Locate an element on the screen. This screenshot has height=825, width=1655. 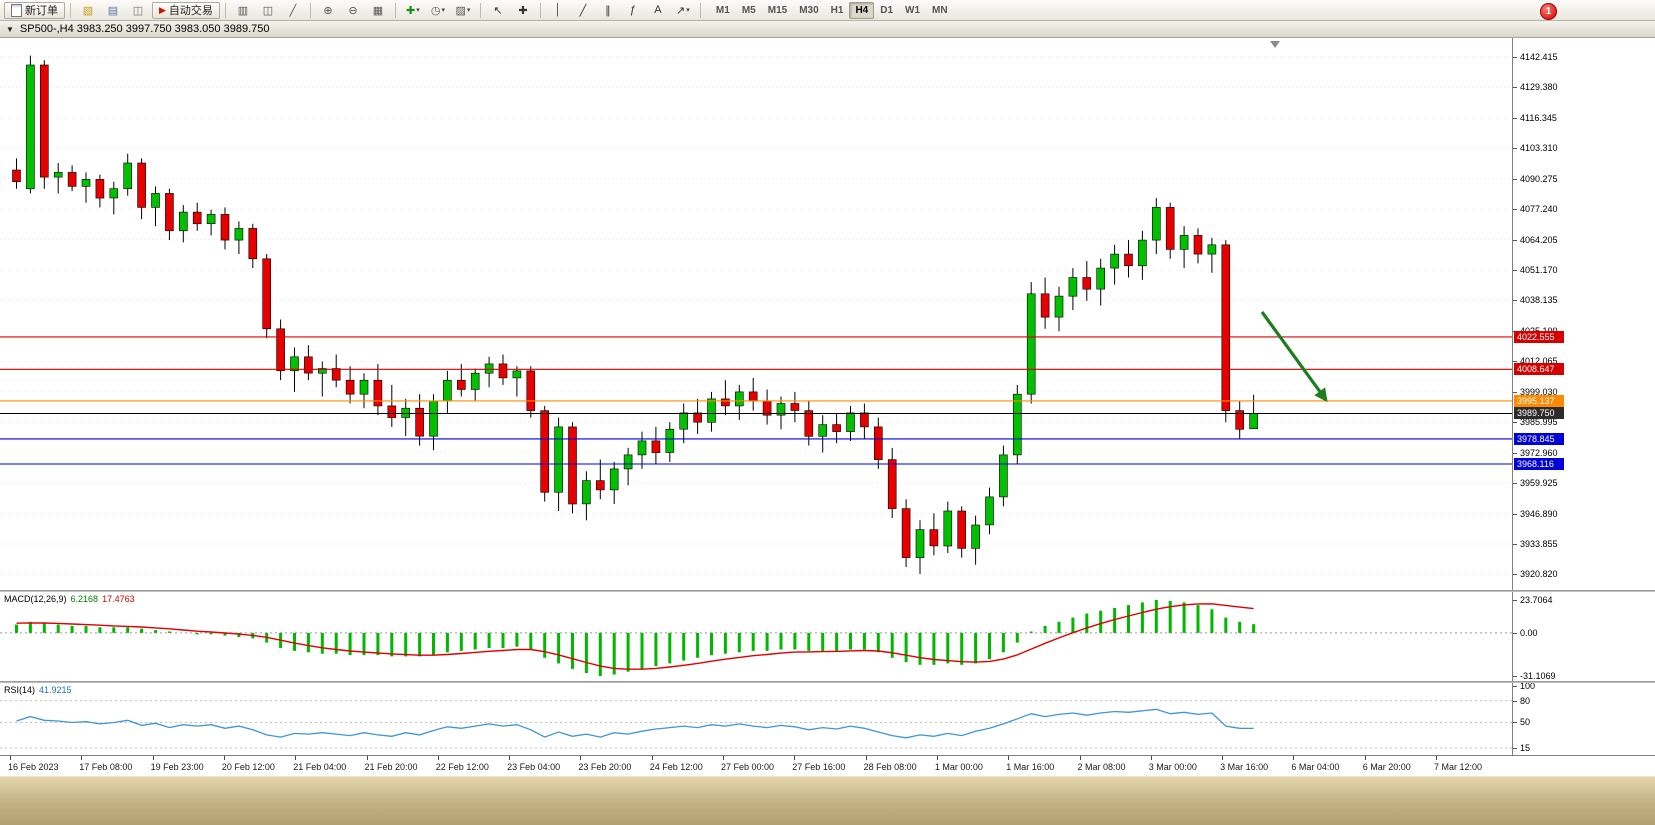
line-chart-icon: ╱ is located at coordinates (293, 10).